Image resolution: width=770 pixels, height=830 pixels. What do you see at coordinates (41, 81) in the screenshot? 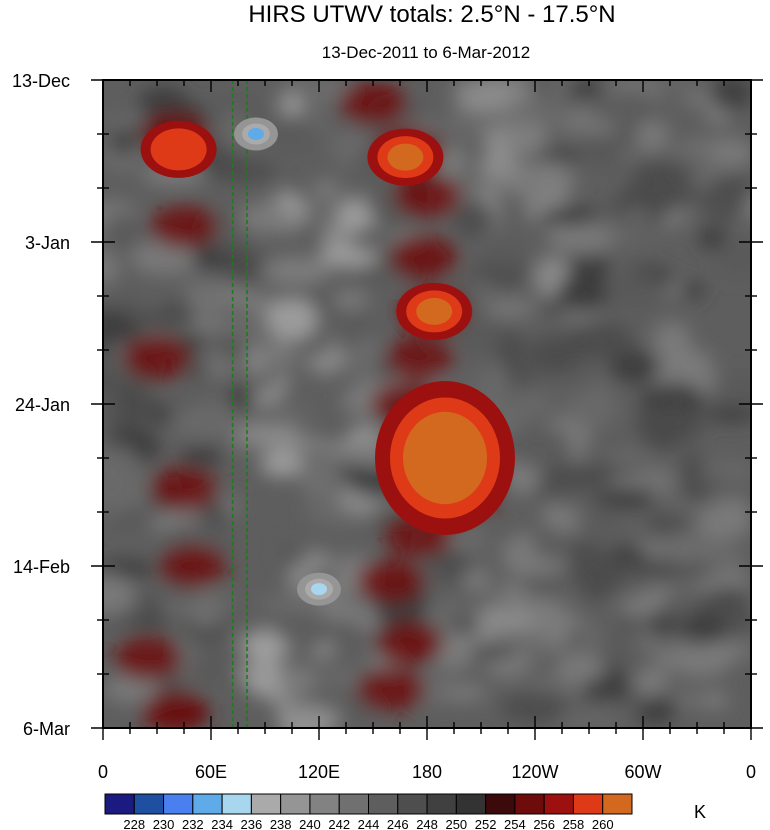
I see `y-tick-label: 13-Dec` at bounding box center [41, 81].